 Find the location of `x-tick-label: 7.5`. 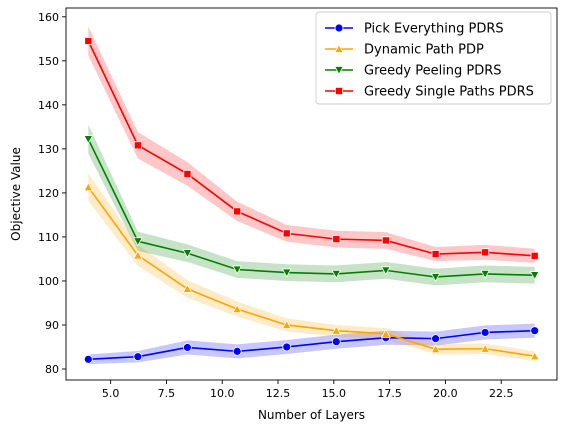

x-tick-label: 7.5 is located at coordinates (167, 393).